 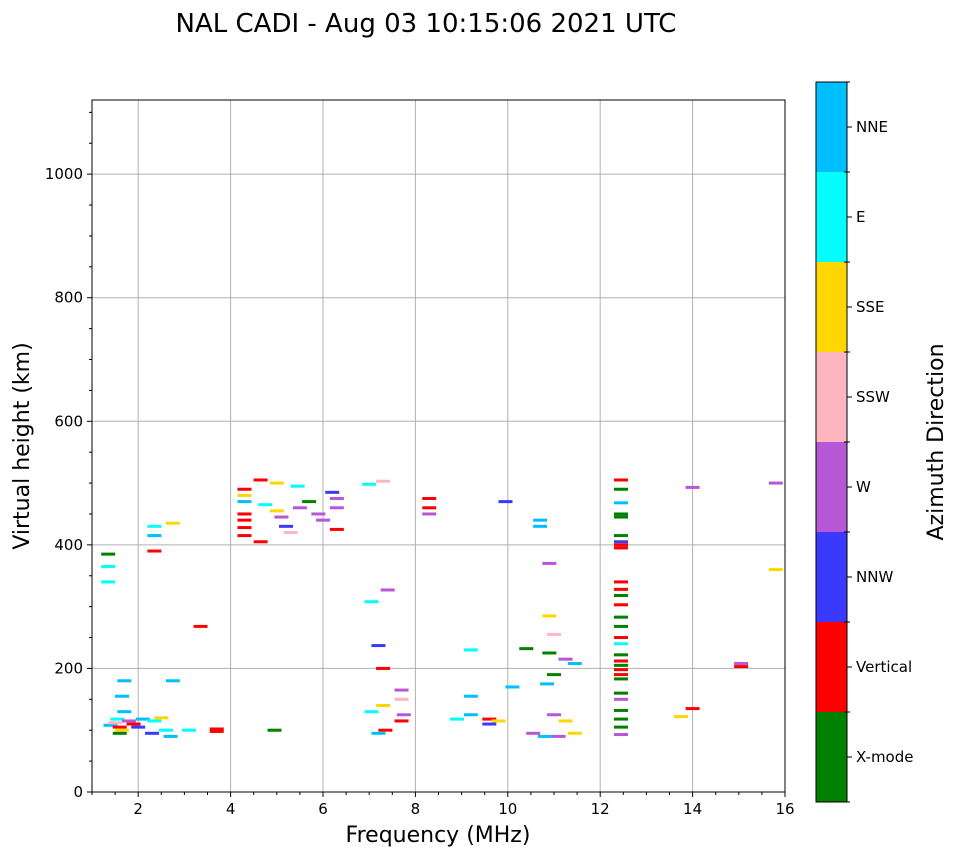 What do you see at coordinates (64, 174) in the screenshot?
I see `y-tick-label: 1000` at bounding box center [64, 174].